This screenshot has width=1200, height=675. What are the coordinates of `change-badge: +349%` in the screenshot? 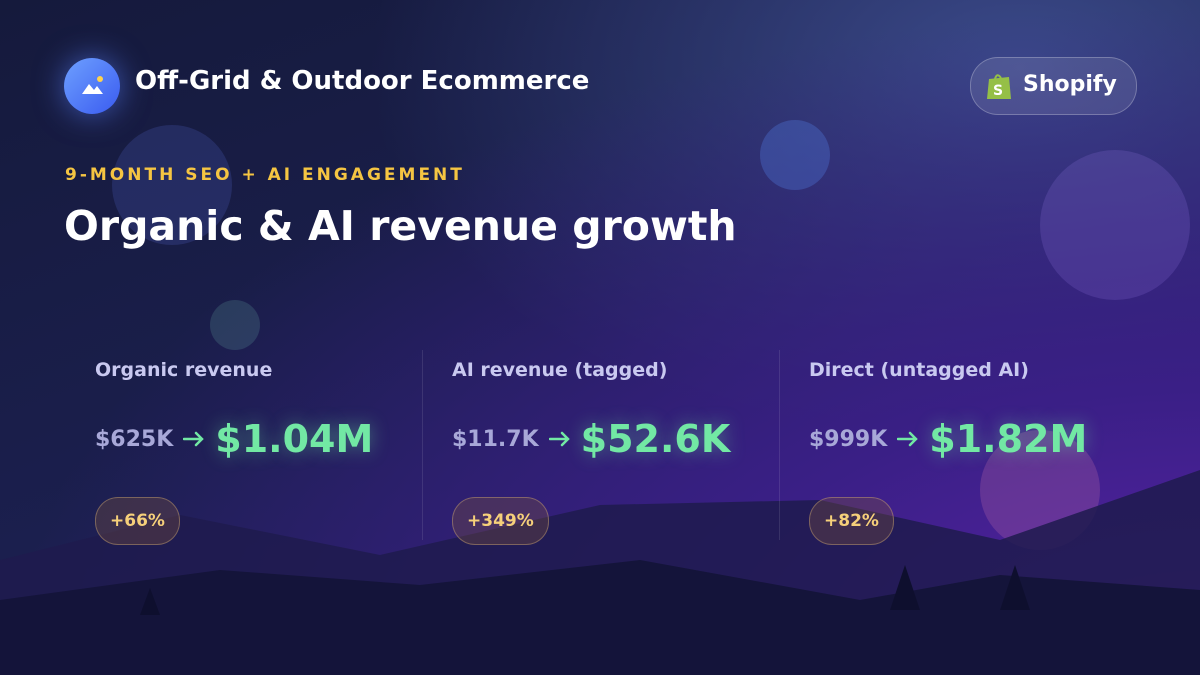 It's located at (500, 521).